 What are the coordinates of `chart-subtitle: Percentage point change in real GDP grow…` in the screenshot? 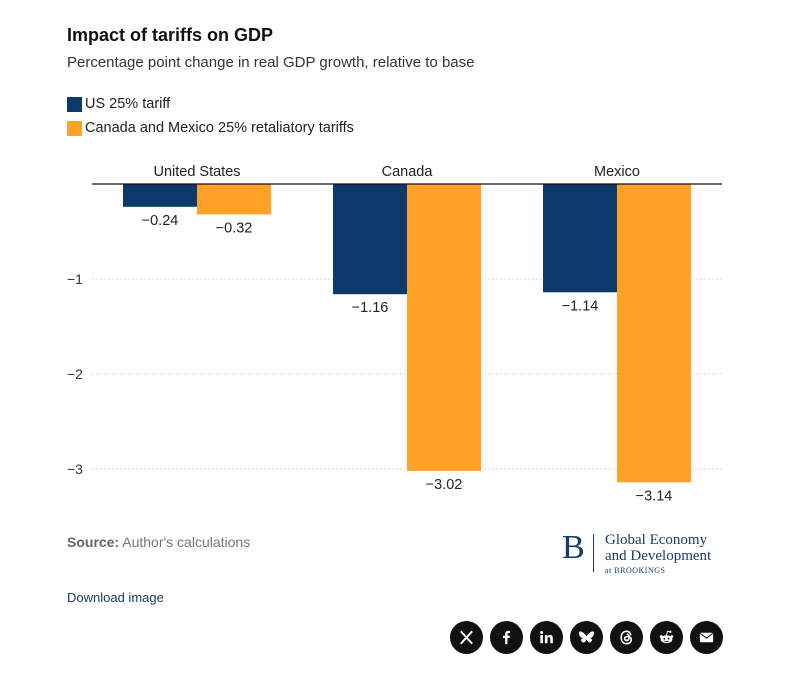 It's located at (271, 62).